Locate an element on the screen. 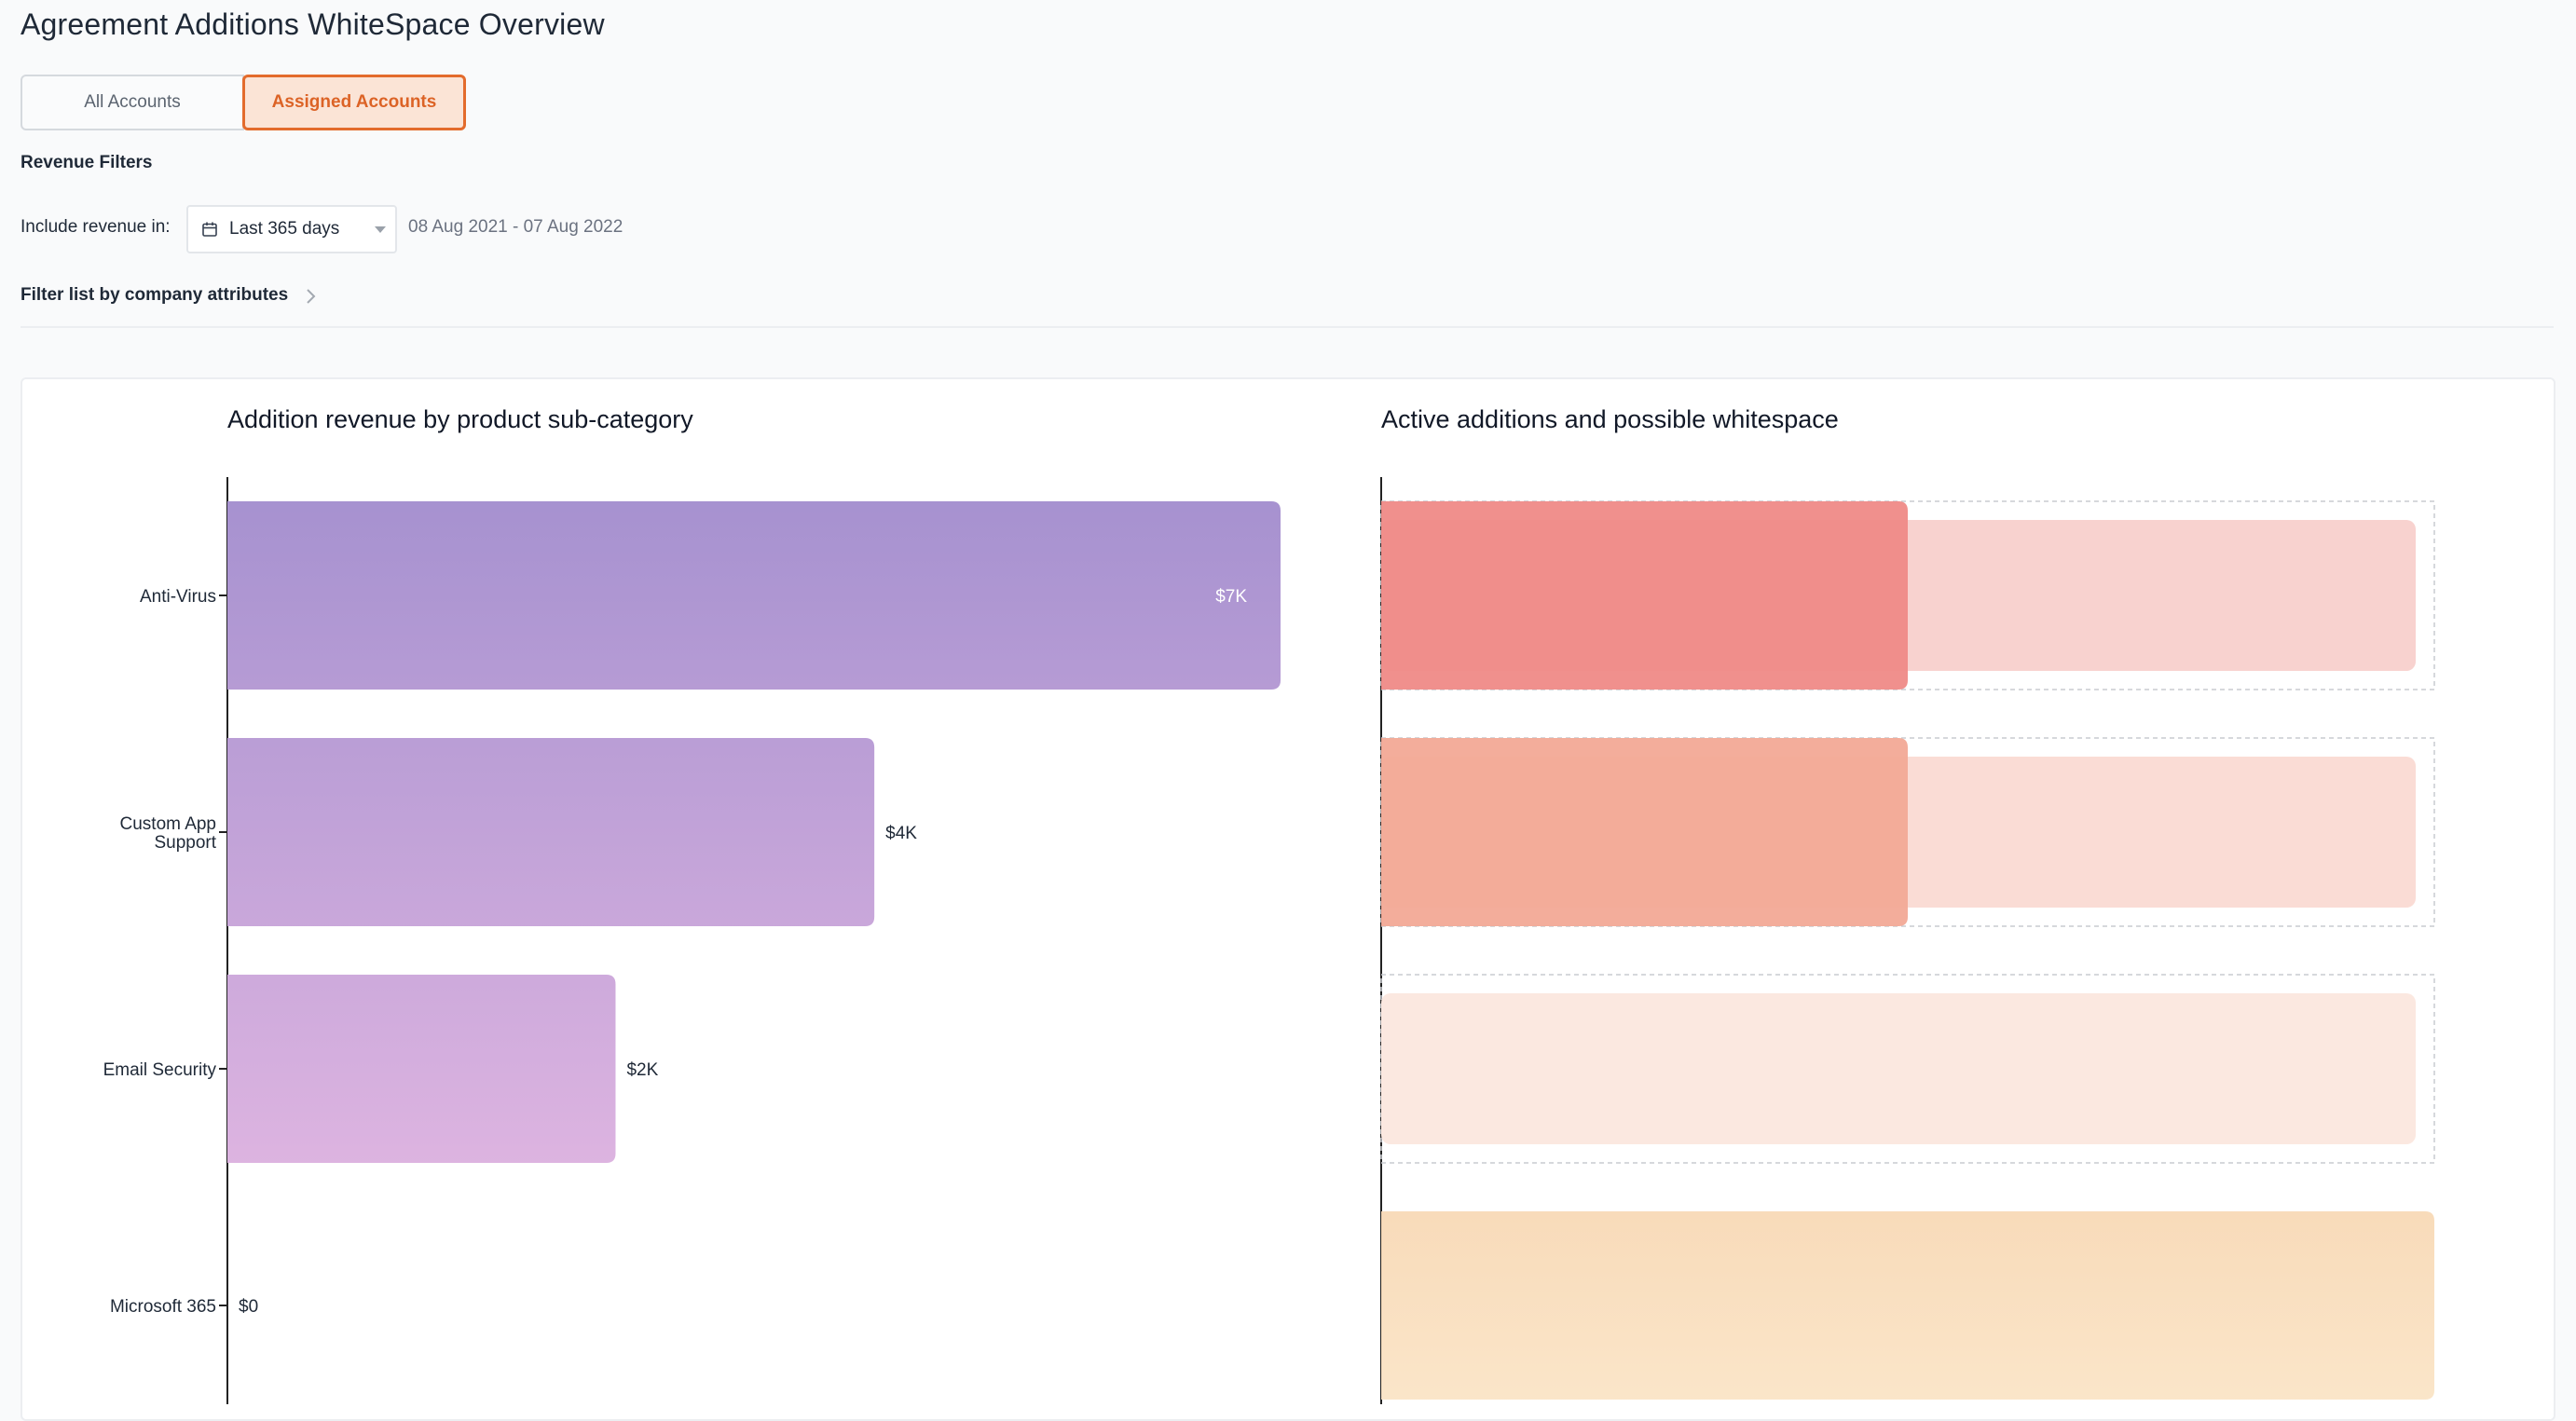 The width and height of the screenshot is (2576, 1421). whitespace-bar is located at coordinates (1898, 1068).